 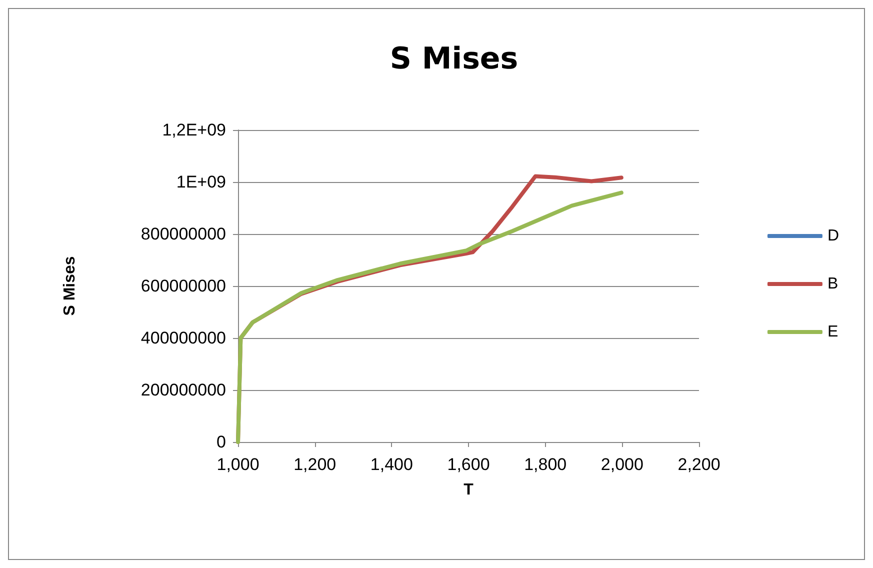 What do you see at coordinates (622, 464) in the screenshot?
I see `x-tick-label: 2,000` at bounding box center [622, 464].